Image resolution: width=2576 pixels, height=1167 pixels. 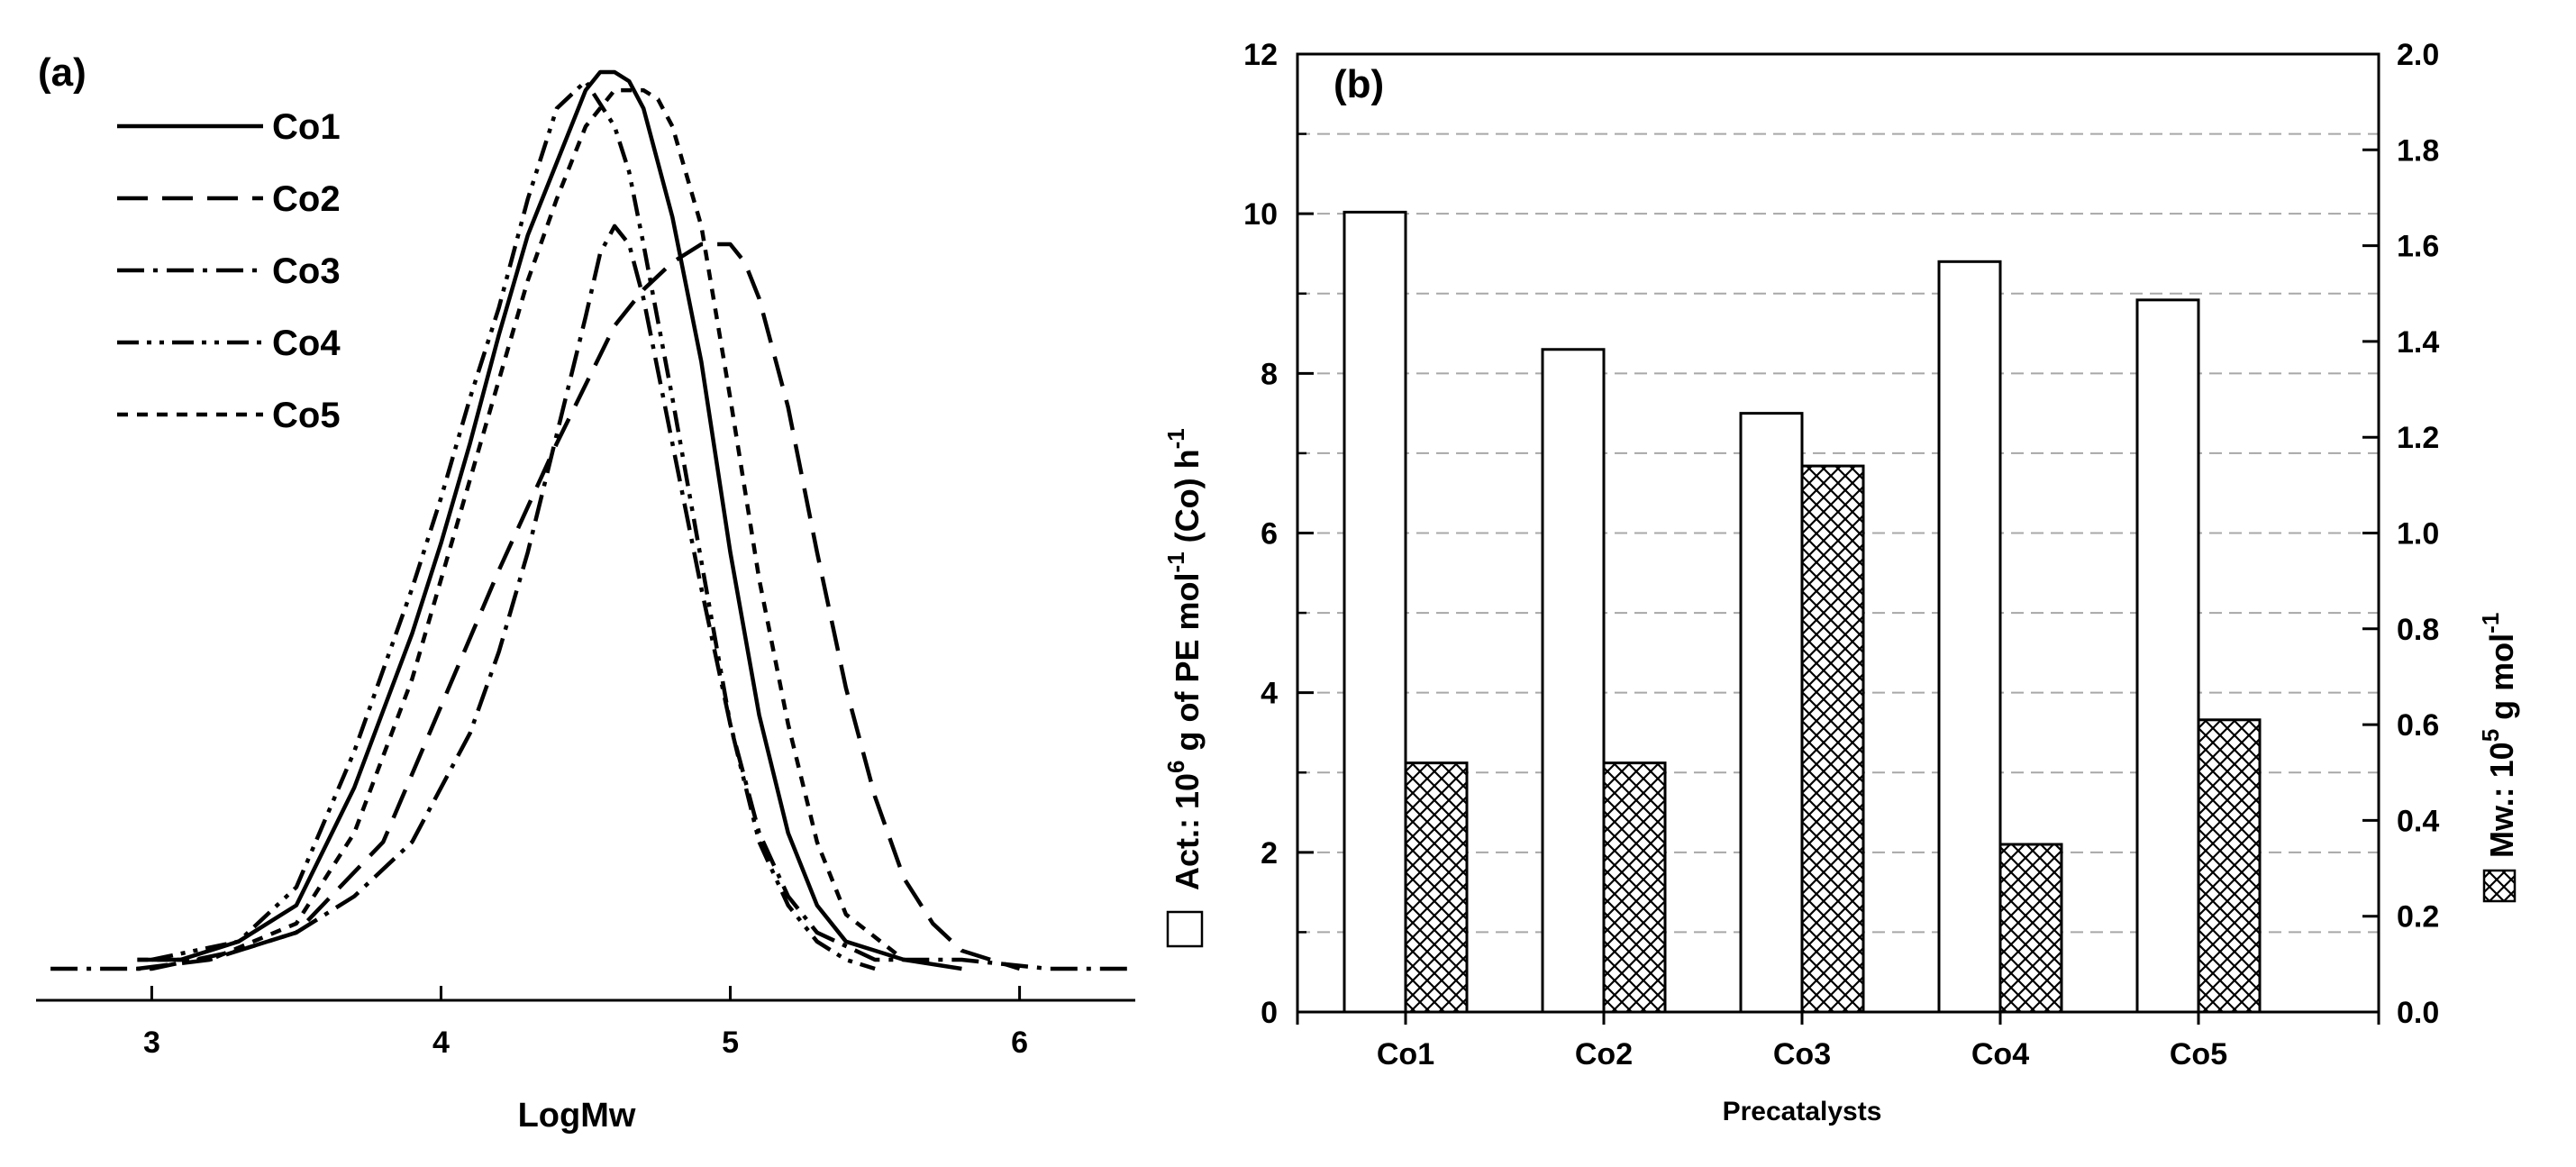 What do you see at coordinates (2418, 342) in the screenshot?
I see `panel-b-right-tick-label: 1.4` at bounding box center [2418, 342].